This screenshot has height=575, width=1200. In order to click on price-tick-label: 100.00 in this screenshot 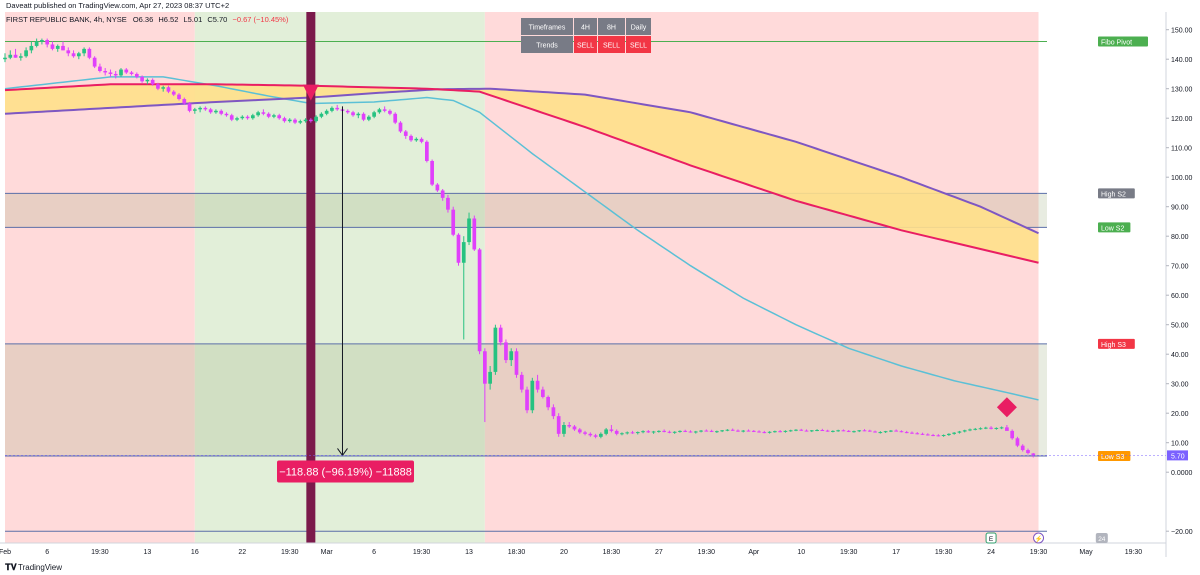, I will do `click(1182, 178)`.